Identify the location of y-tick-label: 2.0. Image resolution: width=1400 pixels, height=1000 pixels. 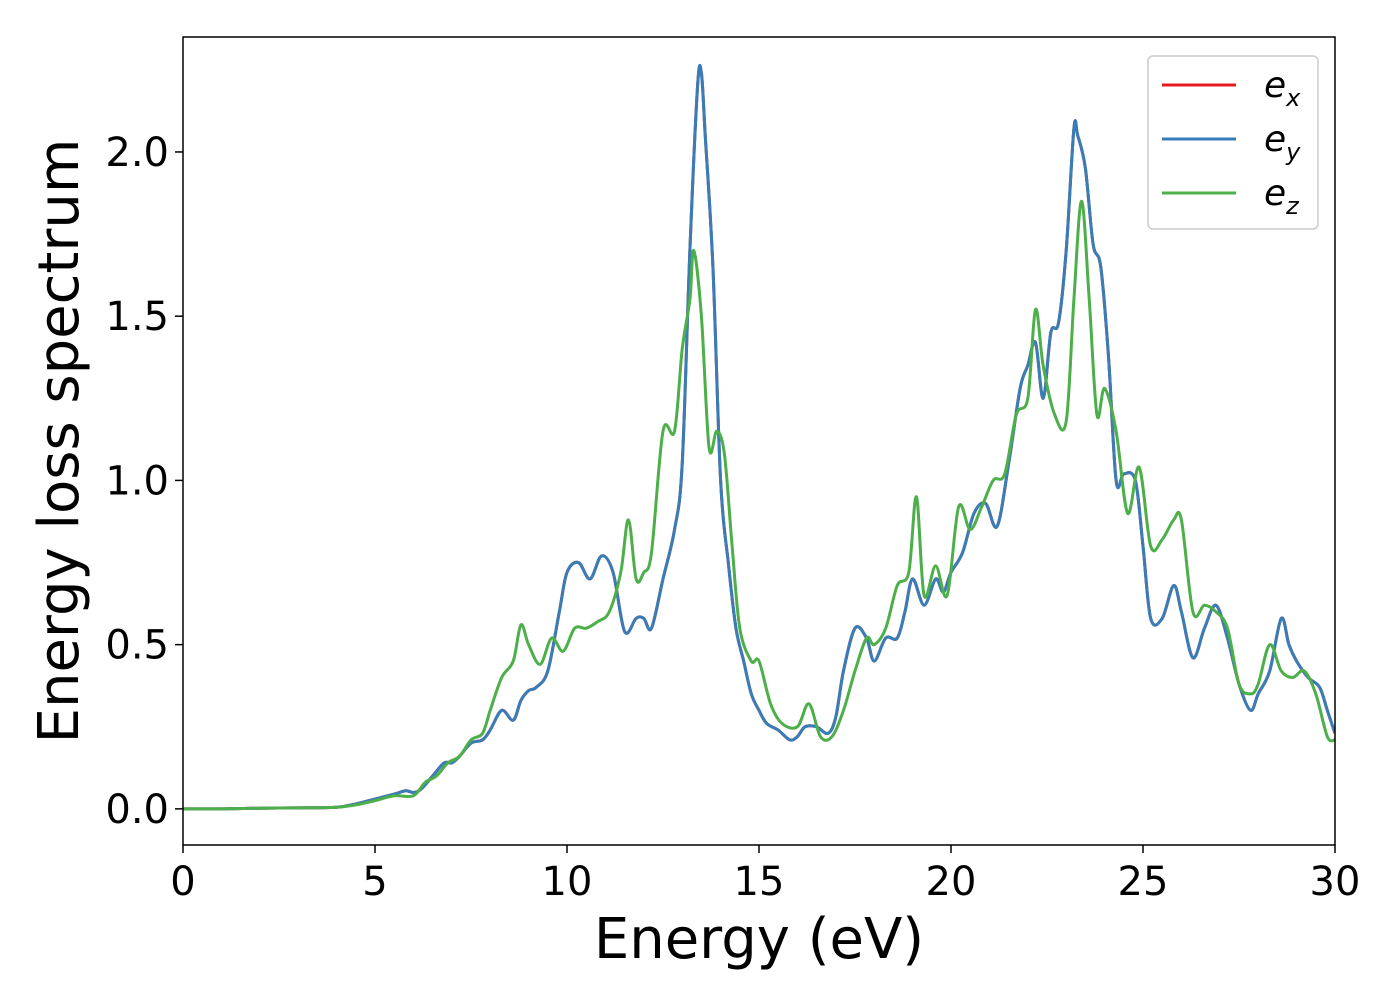
(137, 153).